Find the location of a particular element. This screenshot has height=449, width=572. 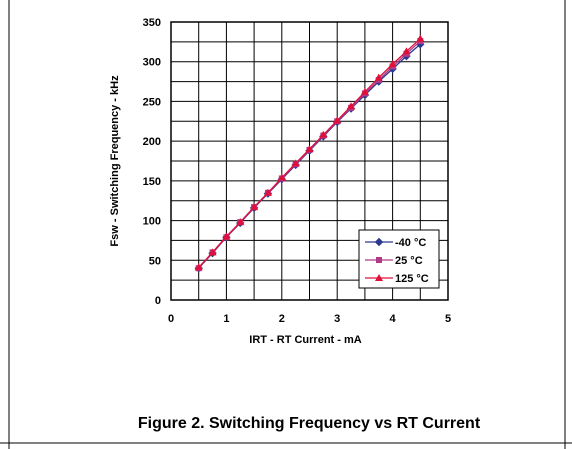

x-tick-label: 2 is located at coordinates (282, 319).